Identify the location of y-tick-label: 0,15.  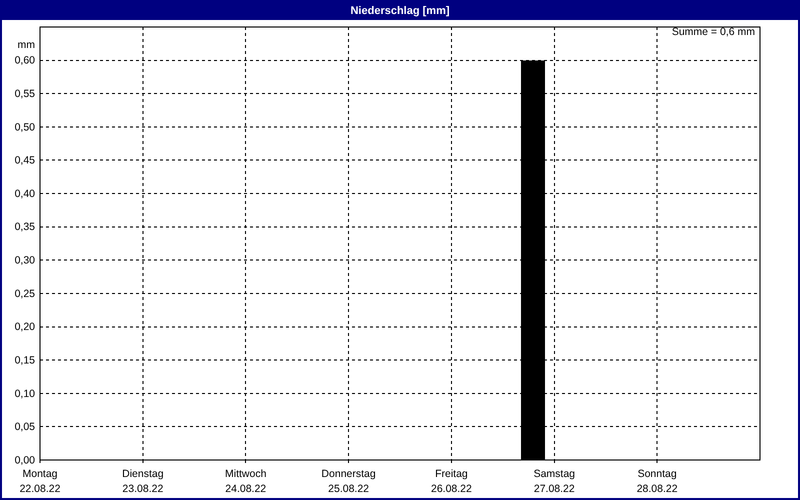
(25, 360).